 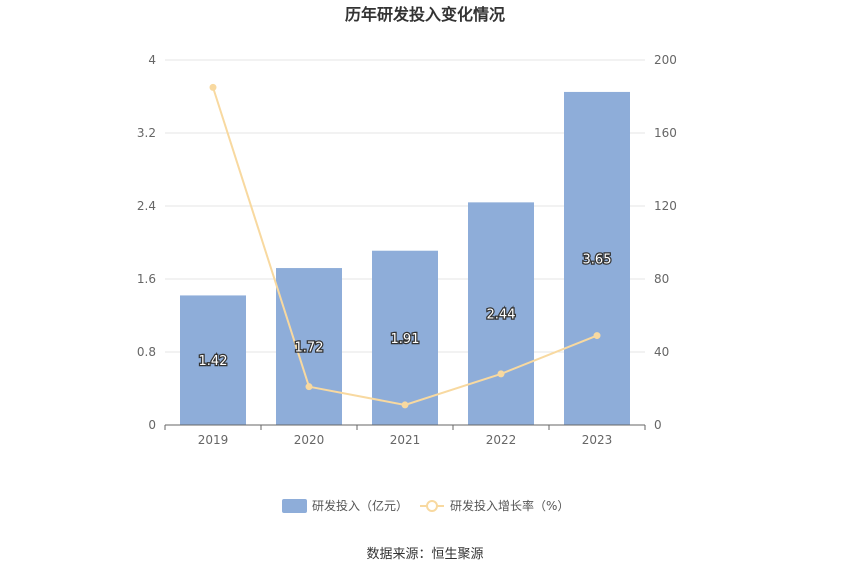 I want to click on y-right-tick-label: 80, so click(x=661, y=279).